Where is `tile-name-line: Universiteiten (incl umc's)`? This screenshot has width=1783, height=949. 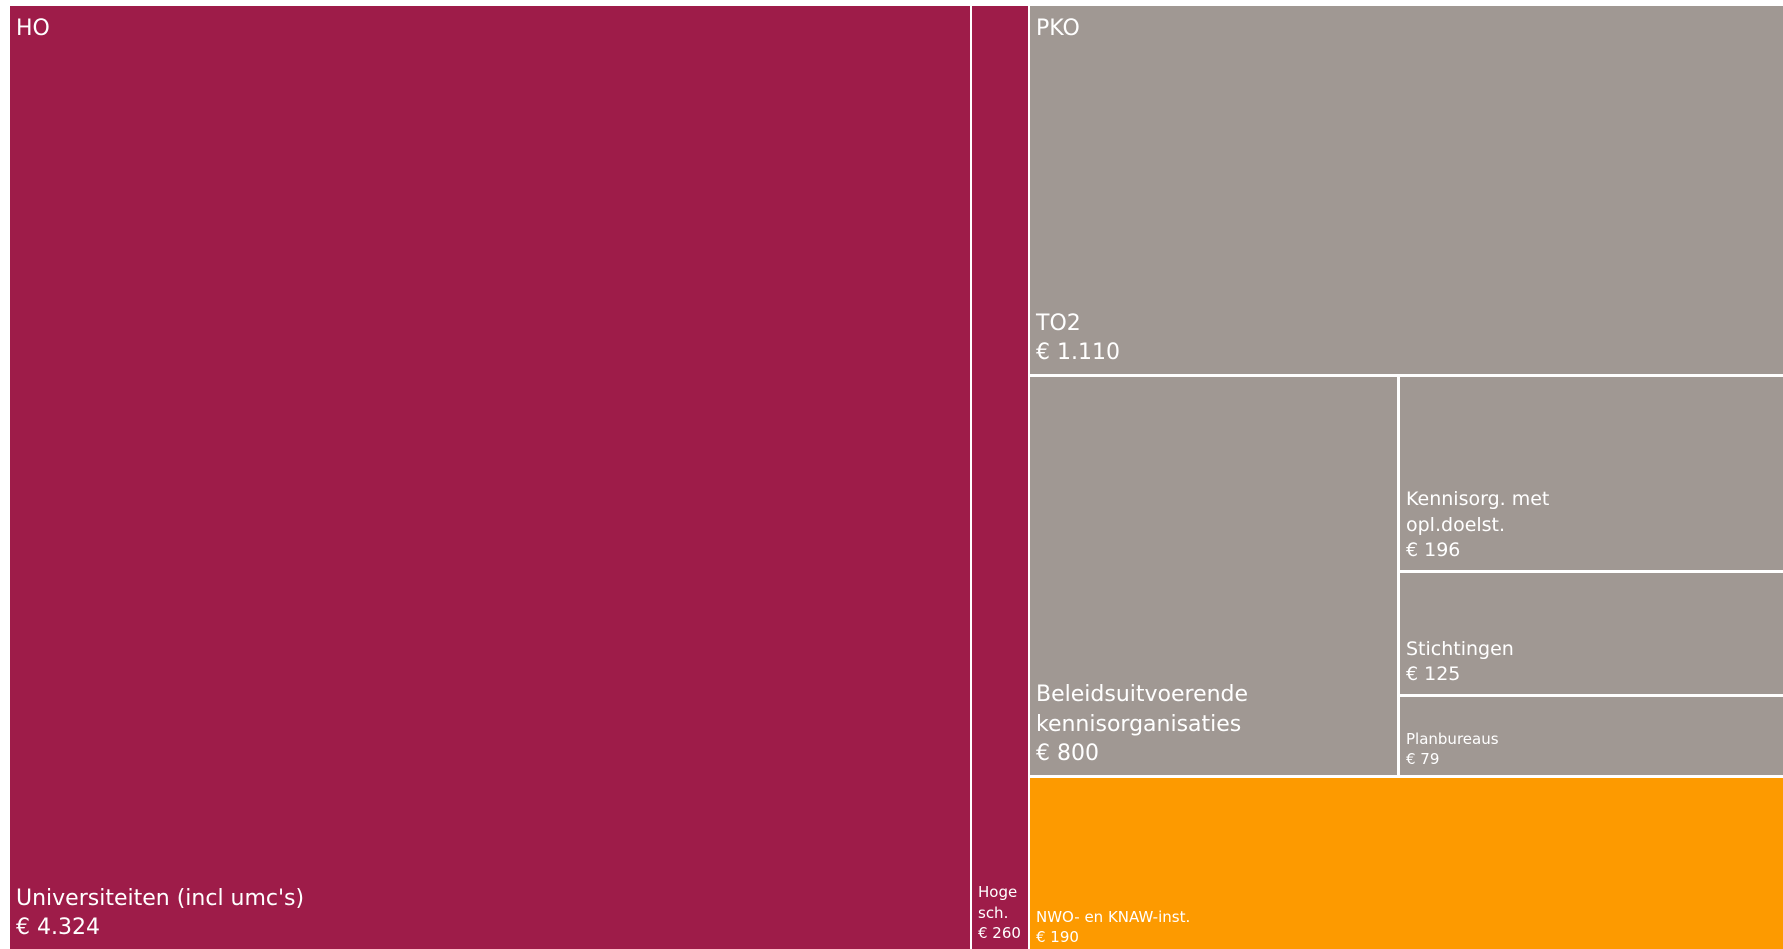 tile-name-line: Universiteiten (incl umc's) is located at coordinates (160, 898).